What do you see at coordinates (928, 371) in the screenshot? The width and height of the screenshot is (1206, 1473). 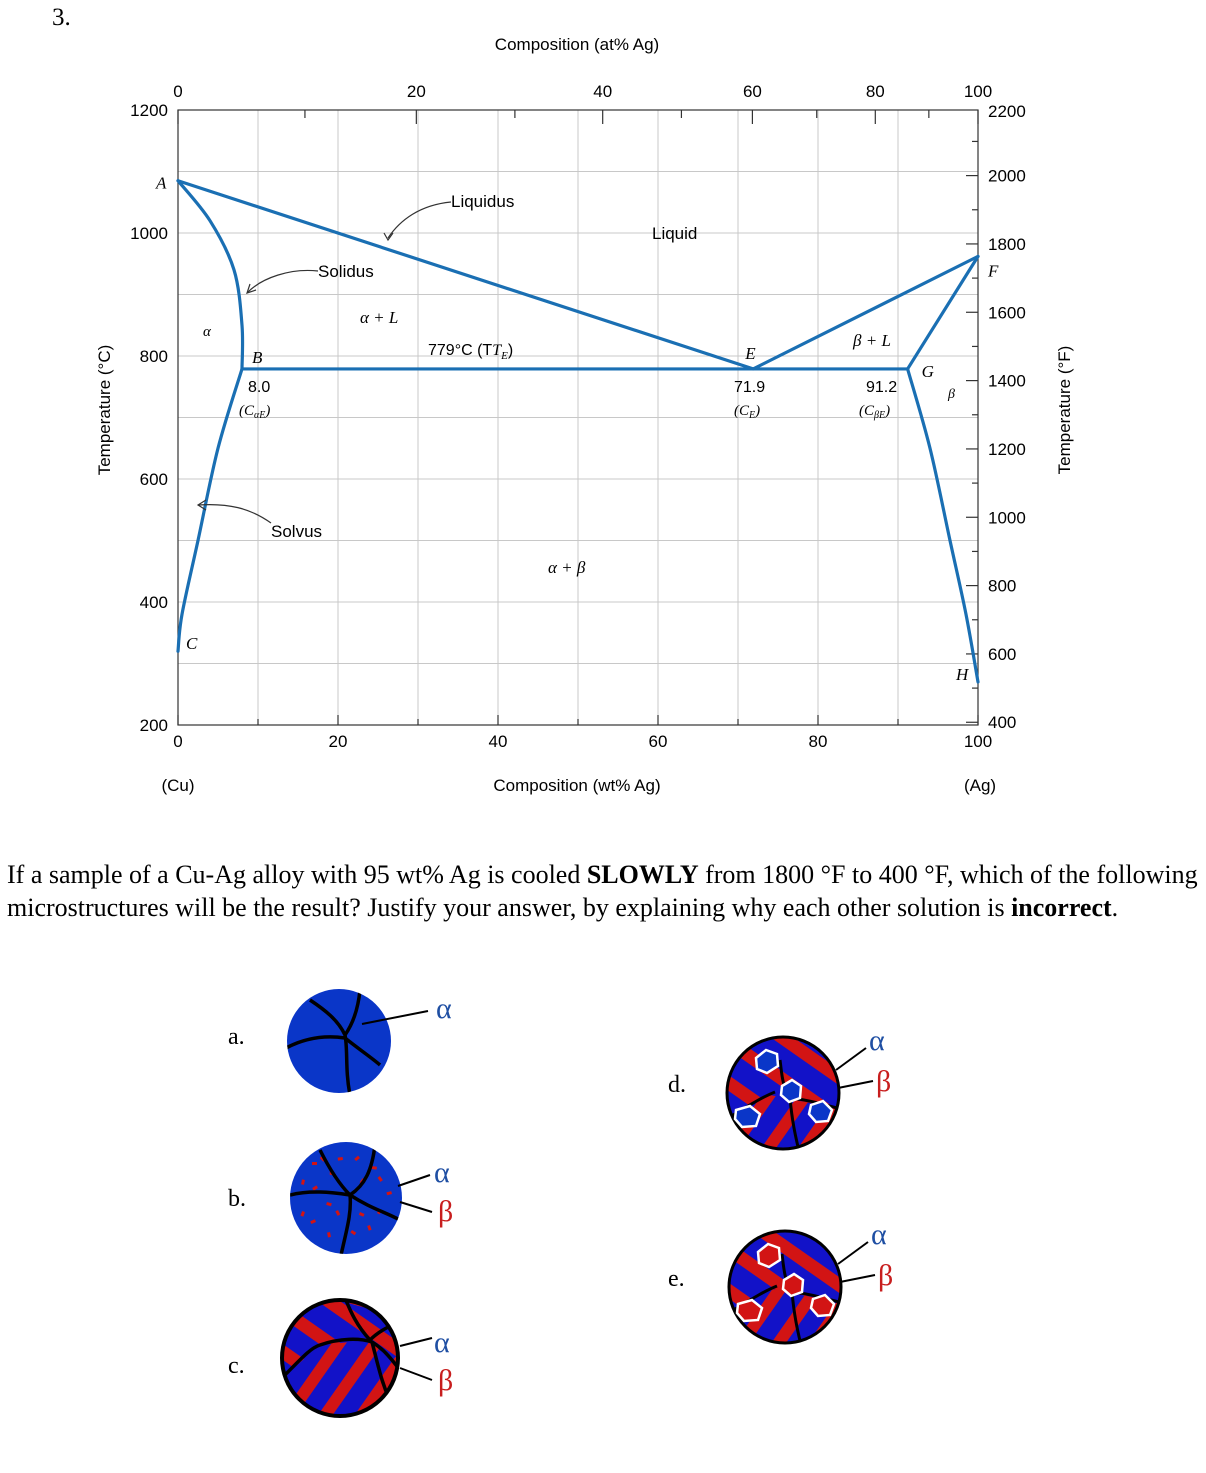 I see `point-label-g: G` at bounding box center [928, 371].